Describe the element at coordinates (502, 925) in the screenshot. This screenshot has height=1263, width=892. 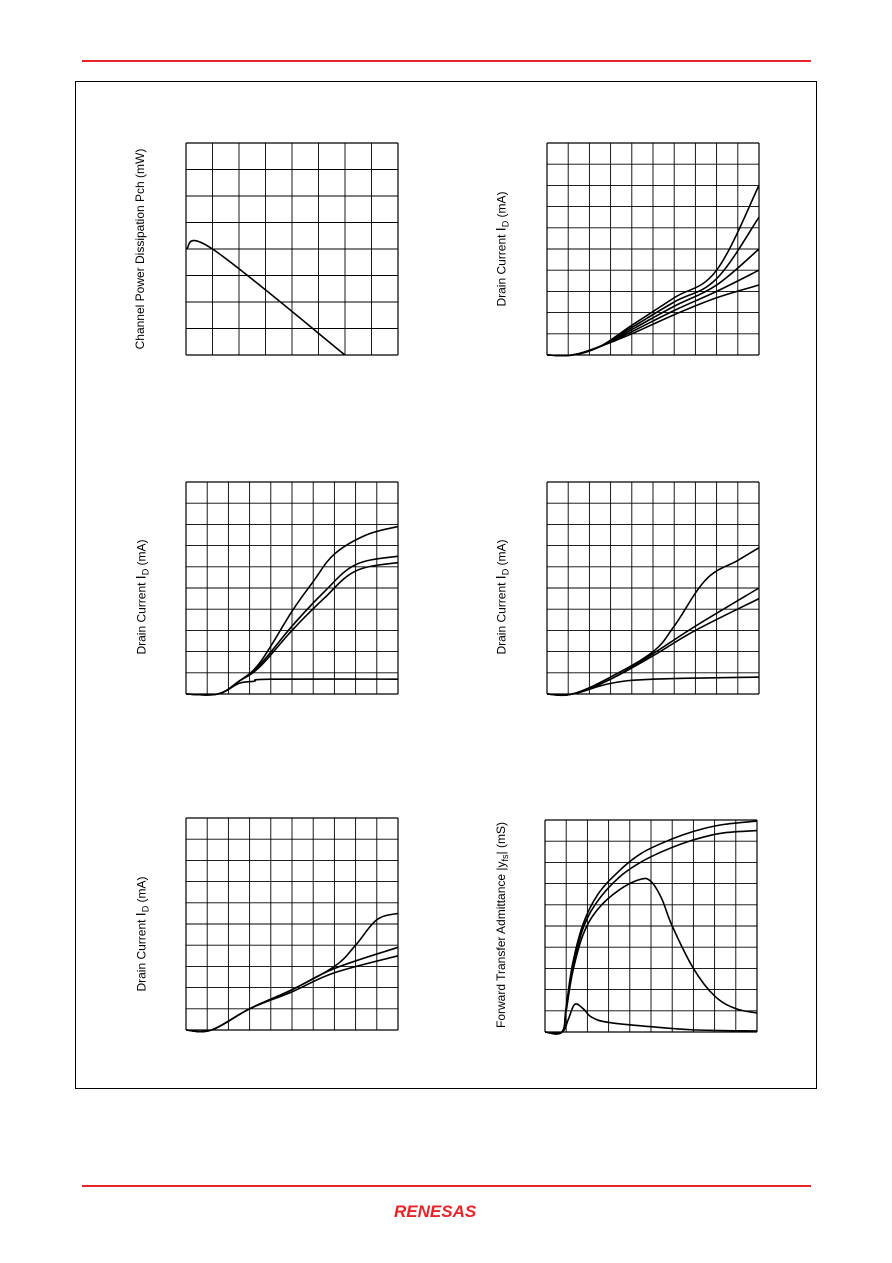
I see `ylabel-yfs: Forward Transfer Admittance |yfs| (mS)` at that location.